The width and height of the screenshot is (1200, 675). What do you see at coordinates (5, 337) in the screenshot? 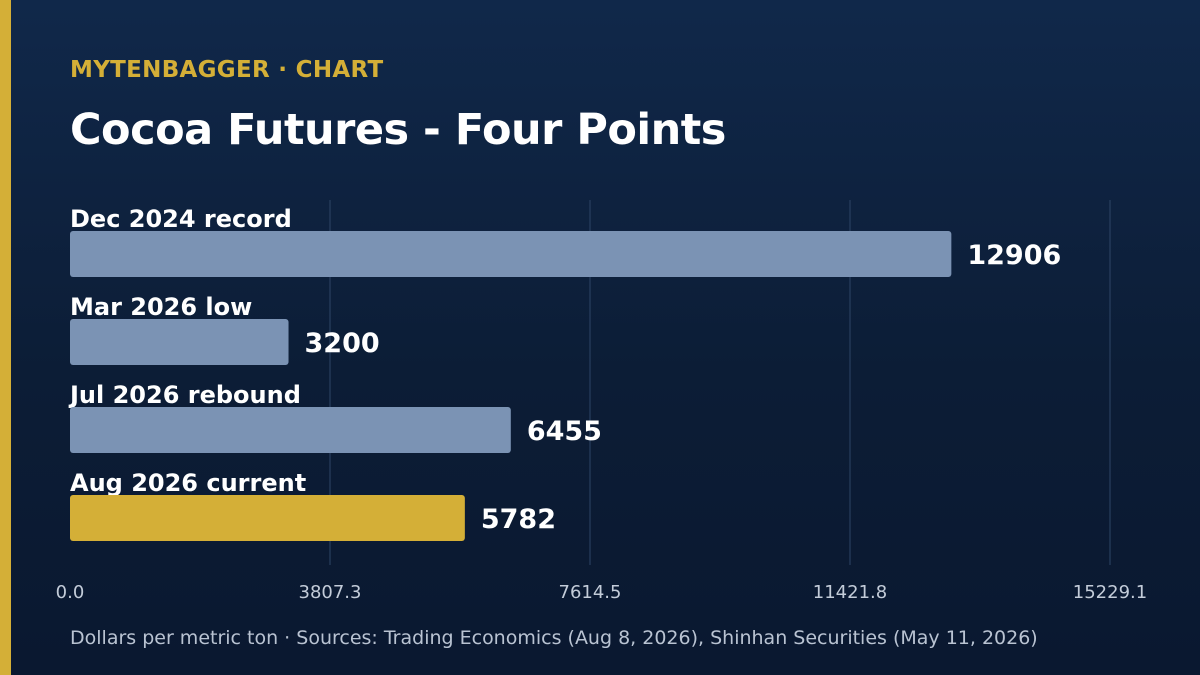
I see `accent-stripe` at bounding box center [5, 337].